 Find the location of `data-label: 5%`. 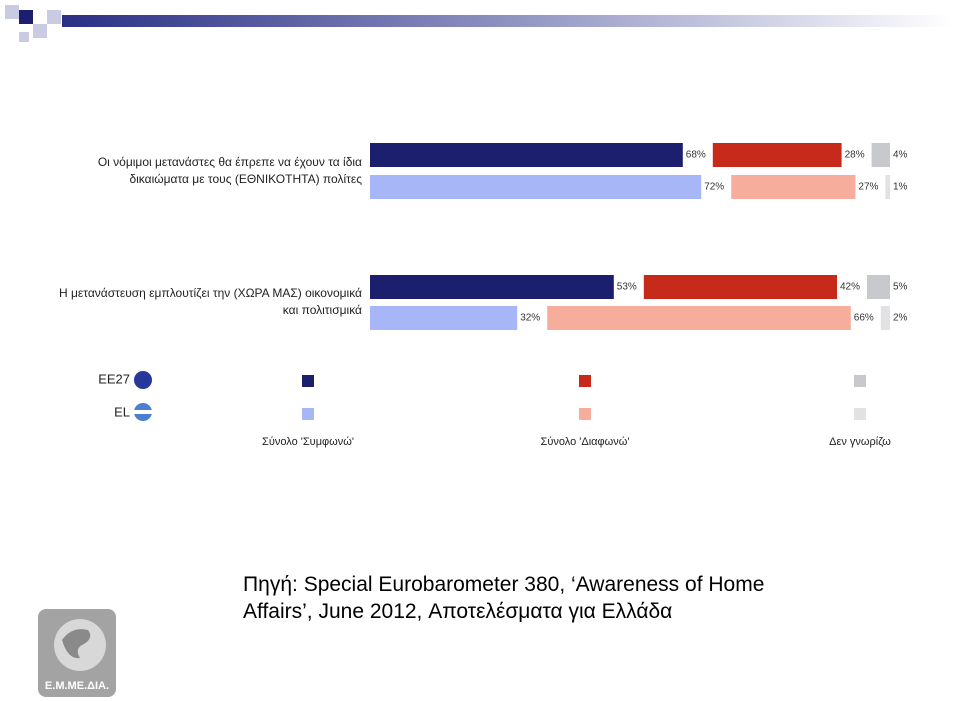

data-label: 5% is located at coordinates (900, 287).